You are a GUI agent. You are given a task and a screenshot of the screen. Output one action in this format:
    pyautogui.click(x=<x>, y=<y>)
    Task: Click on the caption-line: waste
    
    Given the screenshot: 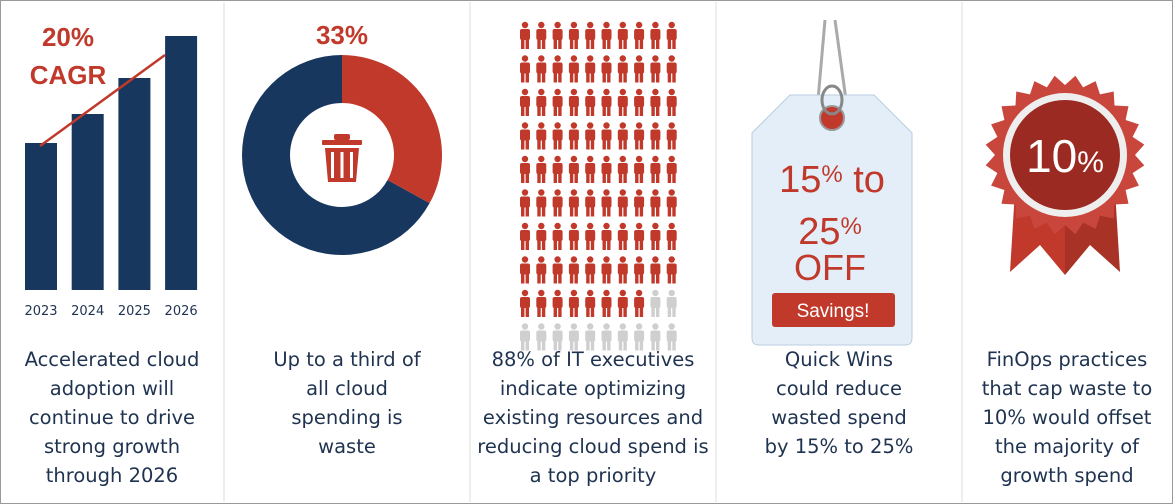 What is the action you would take?
    pyautogui.click(x=347, y=446)
    